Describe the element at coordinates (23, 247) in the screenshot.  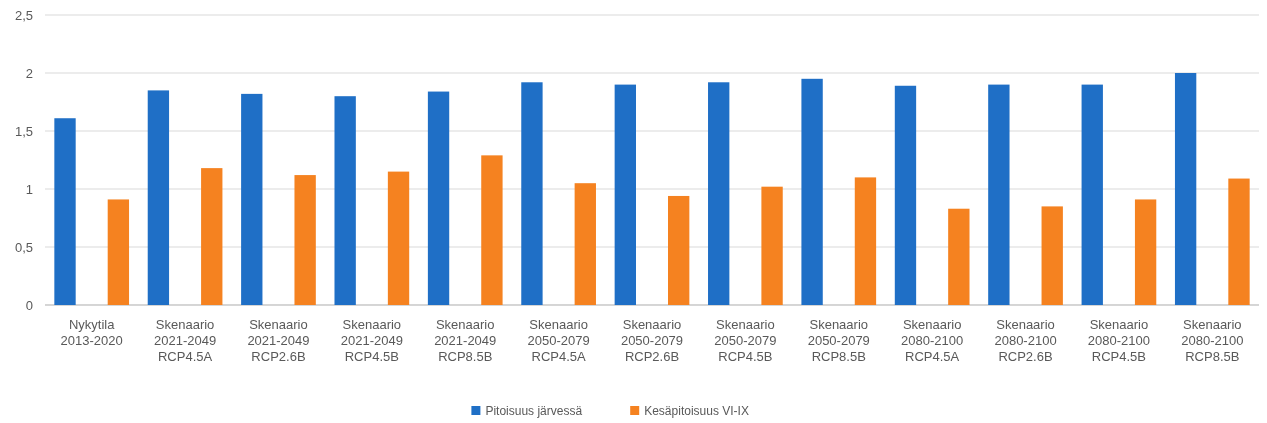
I see `y-tick-label: 0,5` at that location.